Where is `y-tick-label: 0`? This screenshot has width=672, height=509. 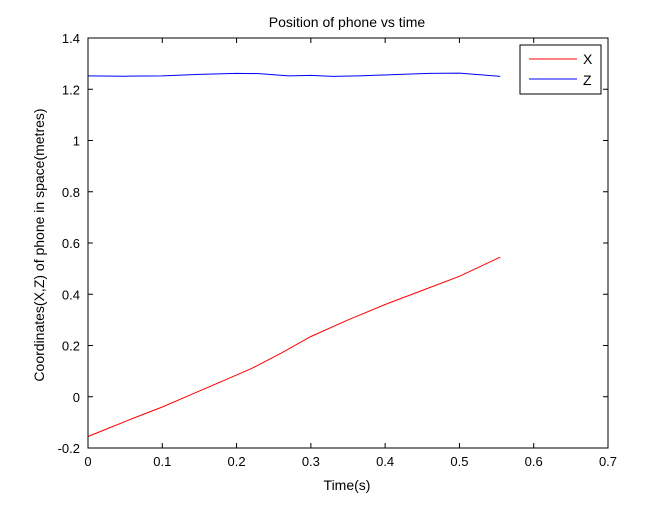 y-tick-label: 0 is located at coordinates (76, 397).